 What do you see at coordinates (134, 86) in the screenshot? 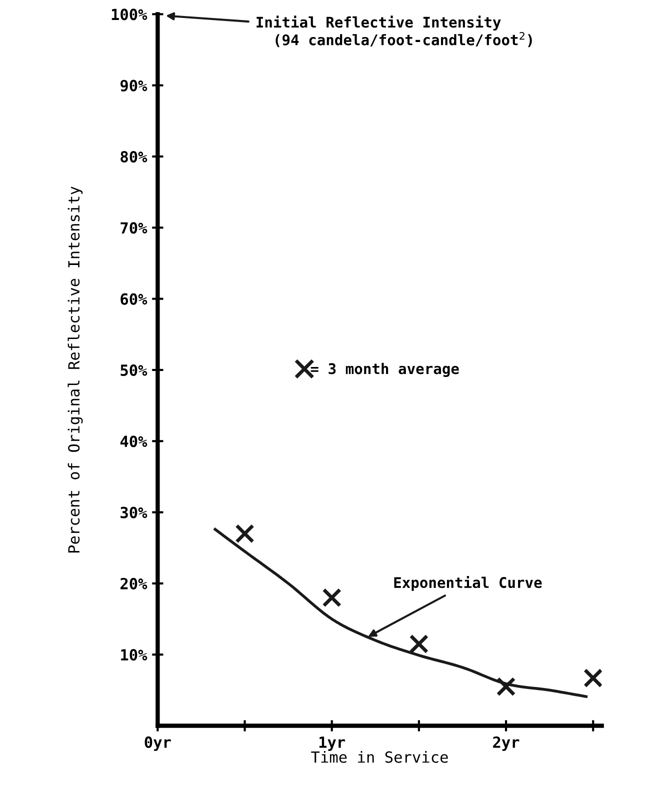
I see `y-tick-label: 90%` at bounding box center [134, 86].